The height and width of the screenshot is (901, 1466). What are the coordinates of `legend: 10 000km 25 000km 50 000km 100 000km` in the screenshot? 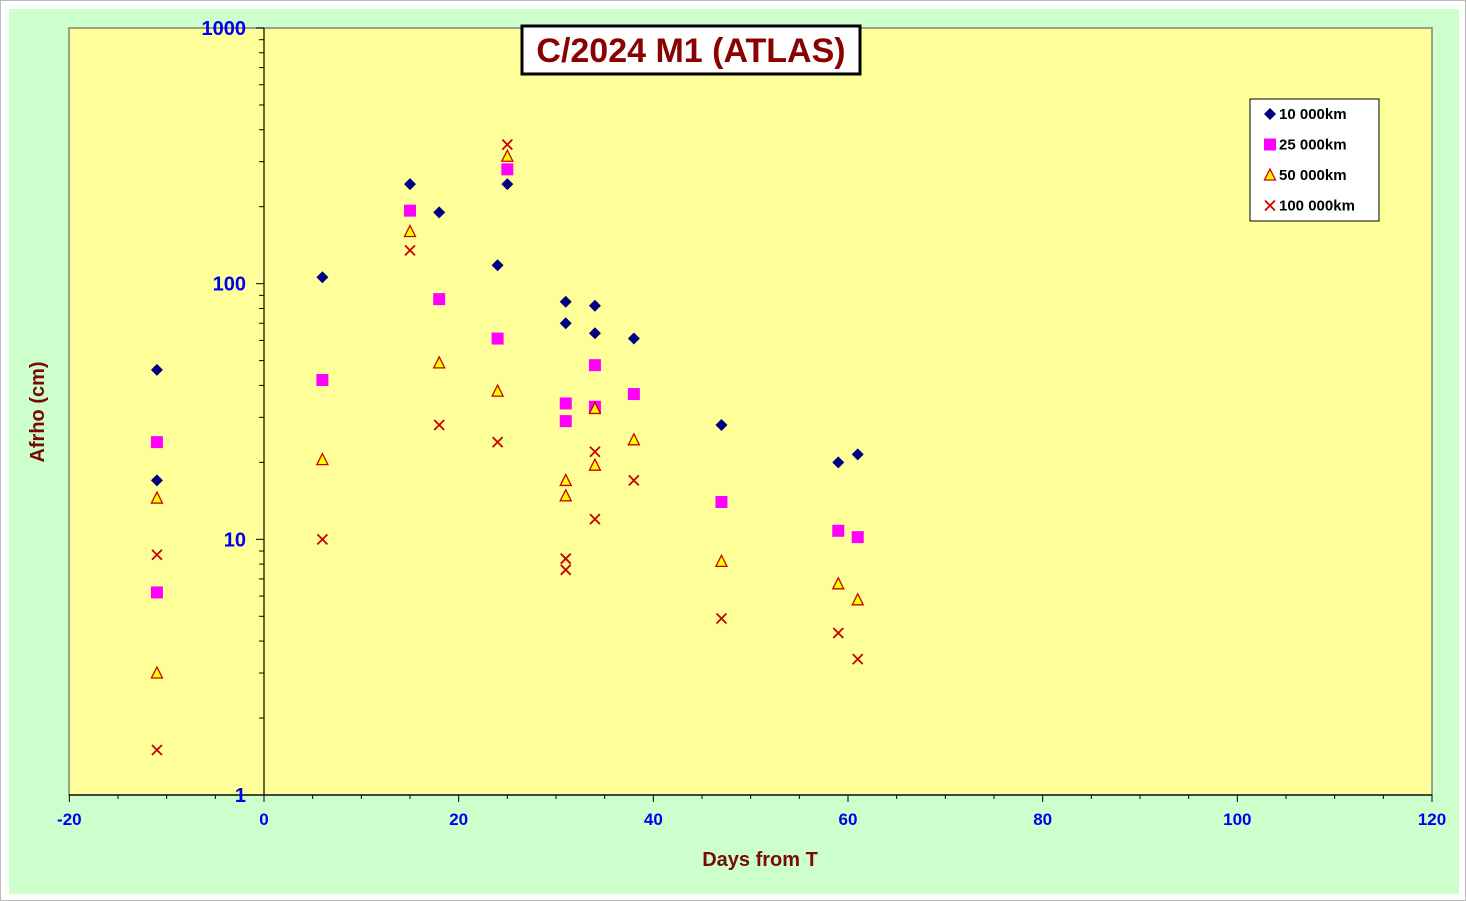 It's located at (1314, 160).